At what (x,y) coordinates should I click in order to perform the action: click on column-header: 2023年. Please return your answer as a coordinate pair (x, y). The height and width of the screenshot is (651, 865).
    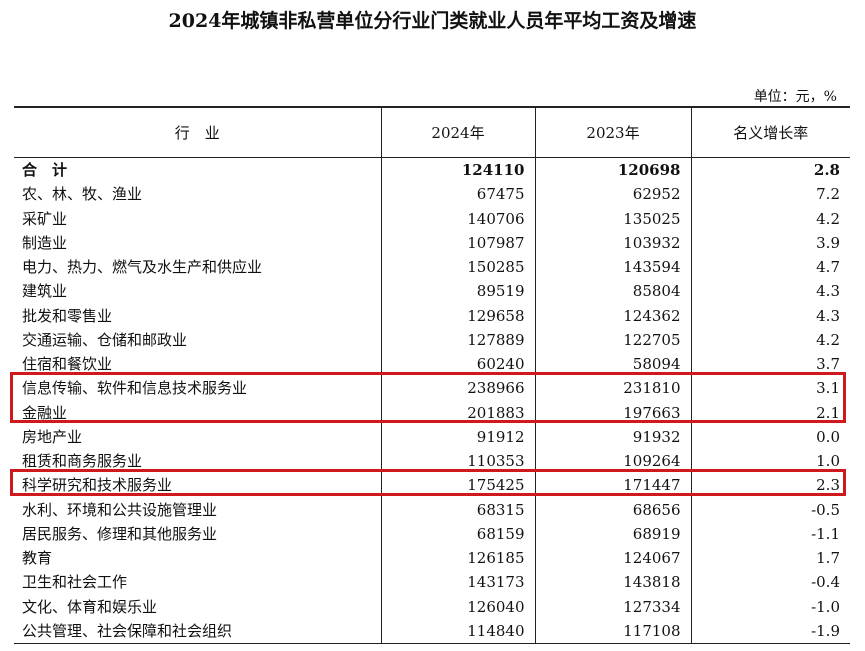
    Looking at the image, I should click on (612, 132).